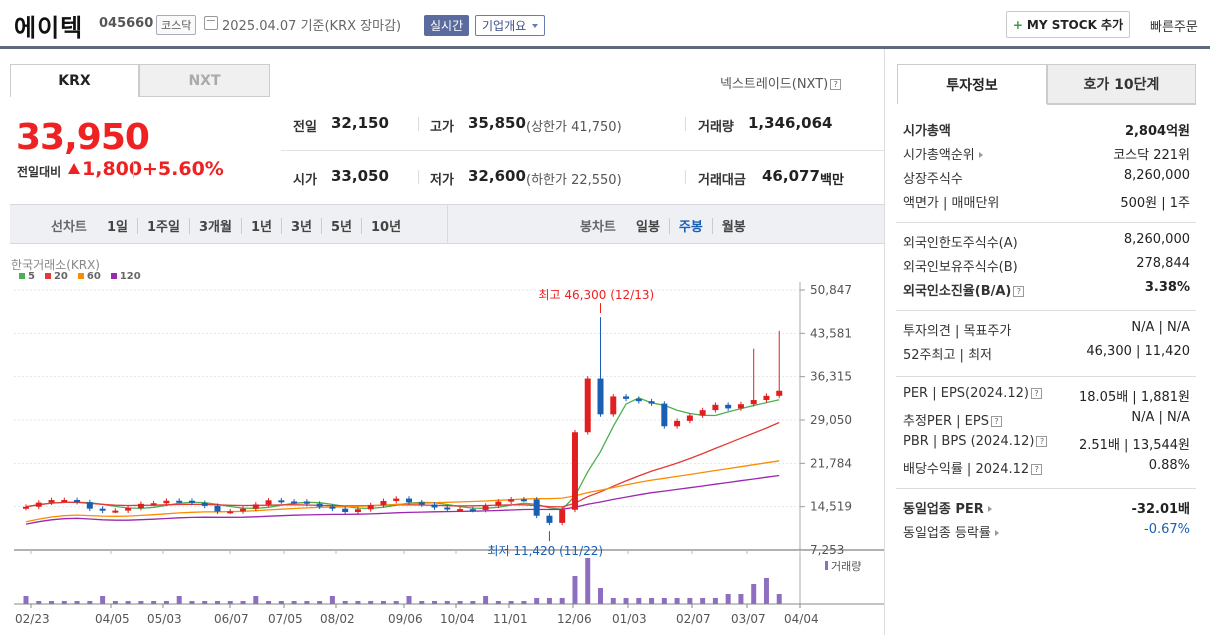  Describe the element at coordinates (733, 227) in the screenshot. I see `candle-monthly: 월봉` at that location.